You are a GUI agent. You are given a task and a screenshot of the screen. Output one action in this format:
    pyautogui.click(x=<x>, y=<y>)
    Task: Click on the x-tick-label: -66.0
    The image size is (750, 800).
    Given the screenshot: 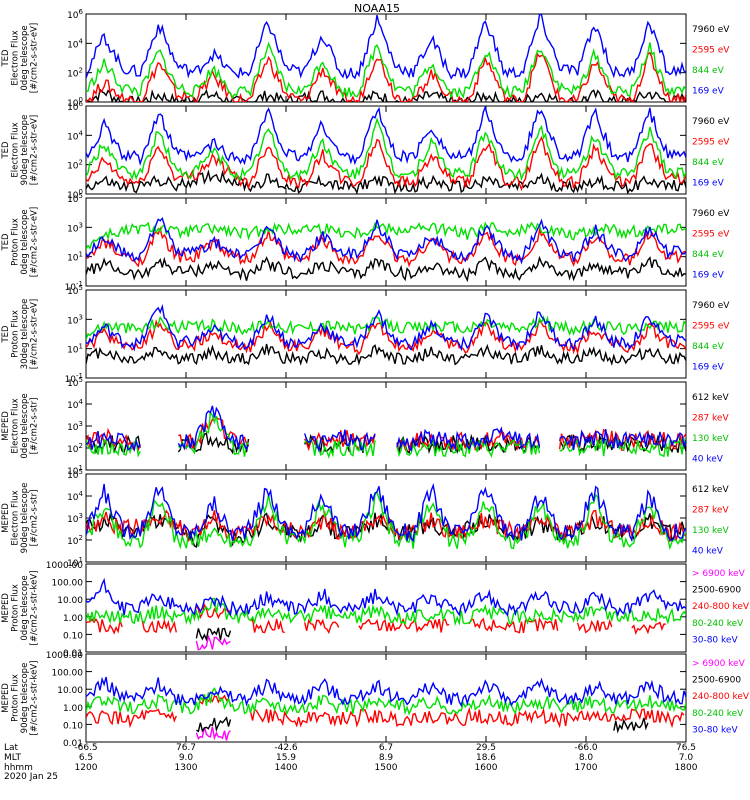 What is the action you would take?
    pyautogui.click(x=586, y=748)
    